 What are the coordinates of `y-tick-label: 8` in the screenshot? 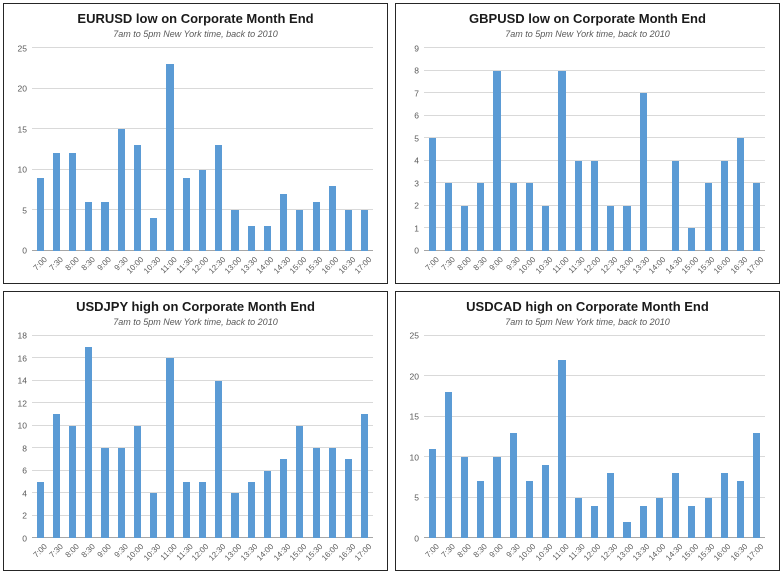 It's located at (24, 447).